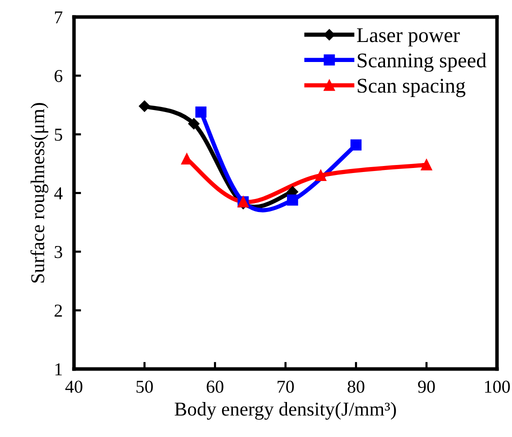 The image size is (512, 437). I want to click on x-tick-label: 40, so click(73, 386).